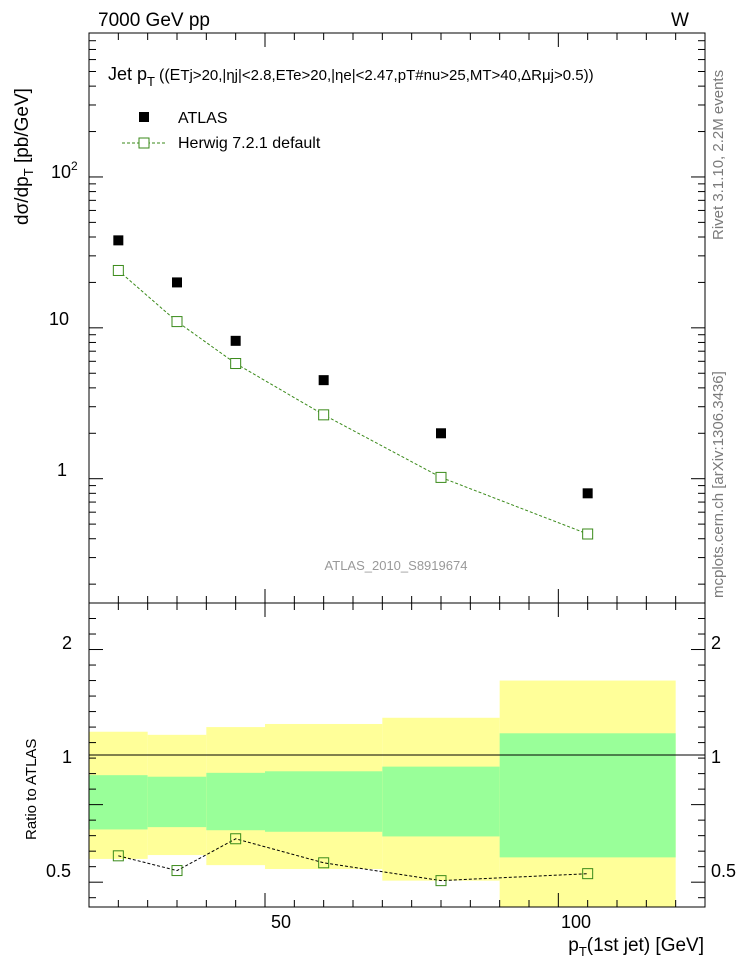  What do you see at coordinates (716, 643) in the screenshot?
I see `ratio-ytick-label-right-2: 2` at bounding box center [716, 643].